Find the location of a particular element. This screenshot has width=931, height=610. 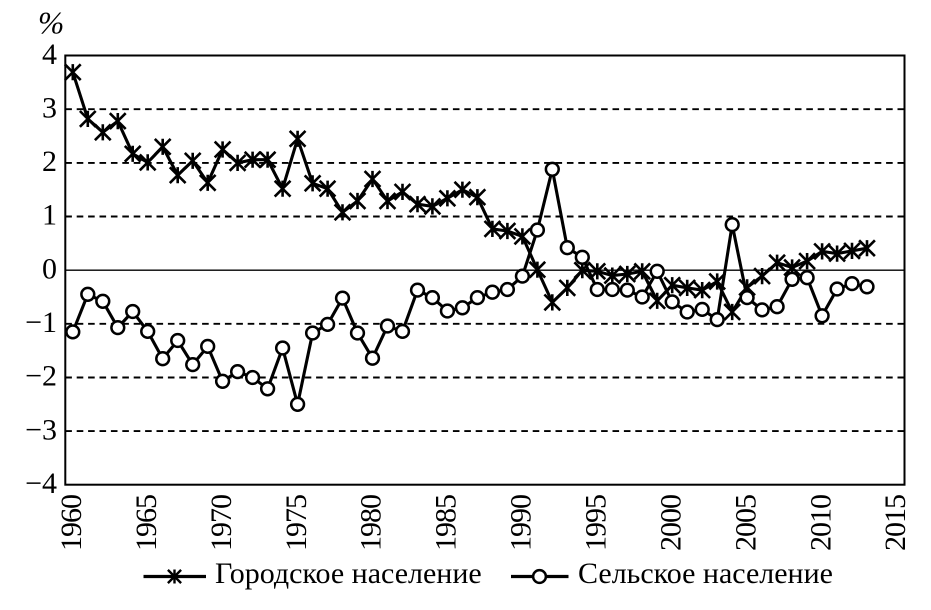

svg-text: −2 is located at coordinates (41, 376).